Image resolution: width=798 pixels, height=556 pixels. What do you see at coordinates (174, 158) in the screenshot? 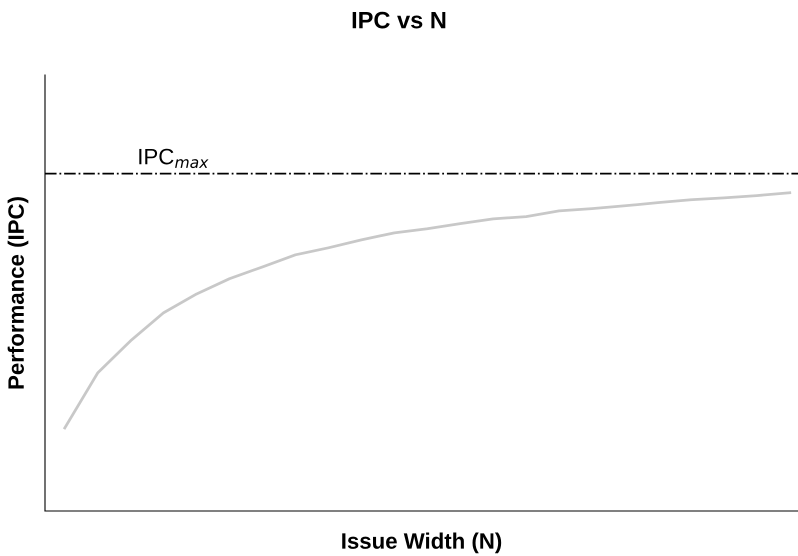
I see `ref-line-label: IPC$_{max}$` at bounding box center [174, 158].